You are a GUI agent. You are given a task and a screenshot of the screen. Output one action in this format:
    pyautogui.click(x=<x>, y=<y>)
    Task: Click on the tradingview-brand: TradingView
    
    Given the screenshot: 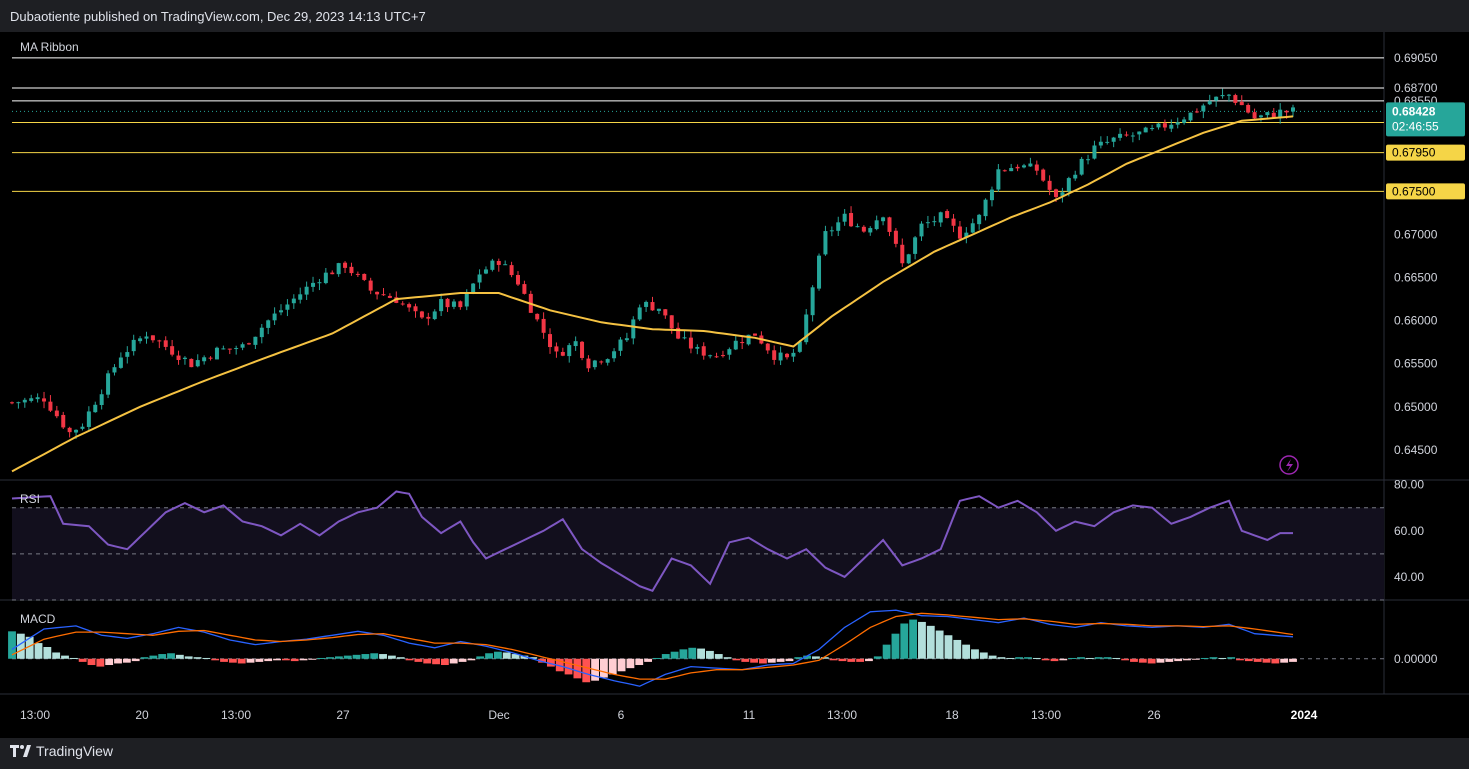 What is the action you would take?
    pyautogui.click(x=61, y=751)
    